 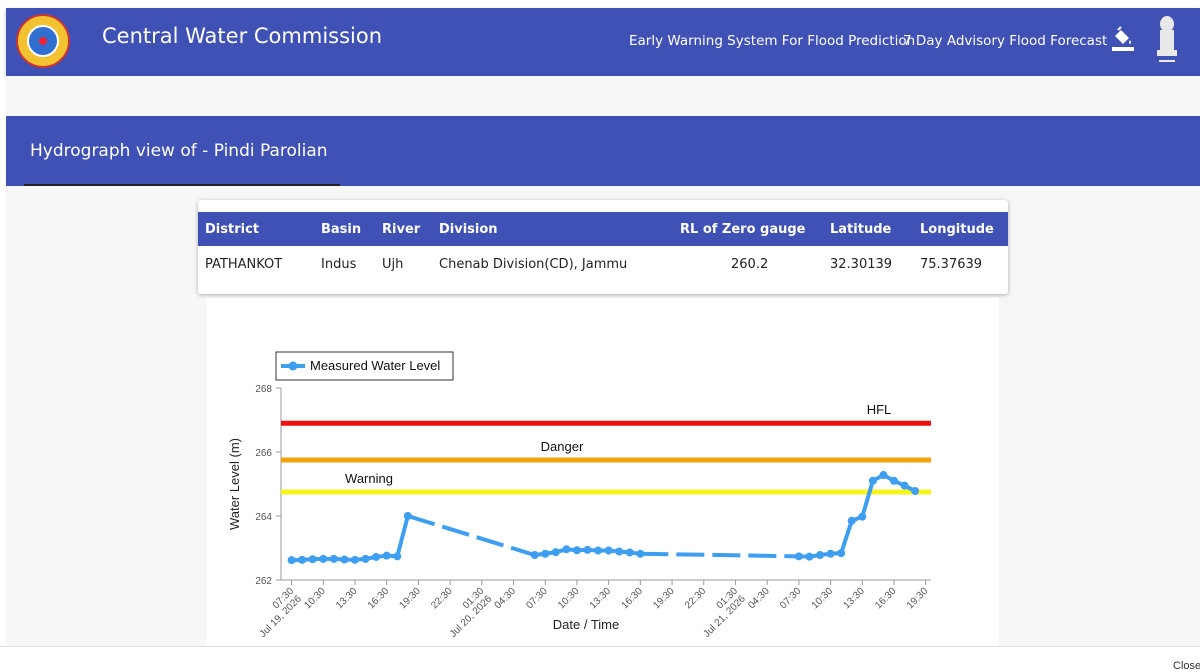 I want to click on y-tick-label: 268, so click(x=263, y=389).